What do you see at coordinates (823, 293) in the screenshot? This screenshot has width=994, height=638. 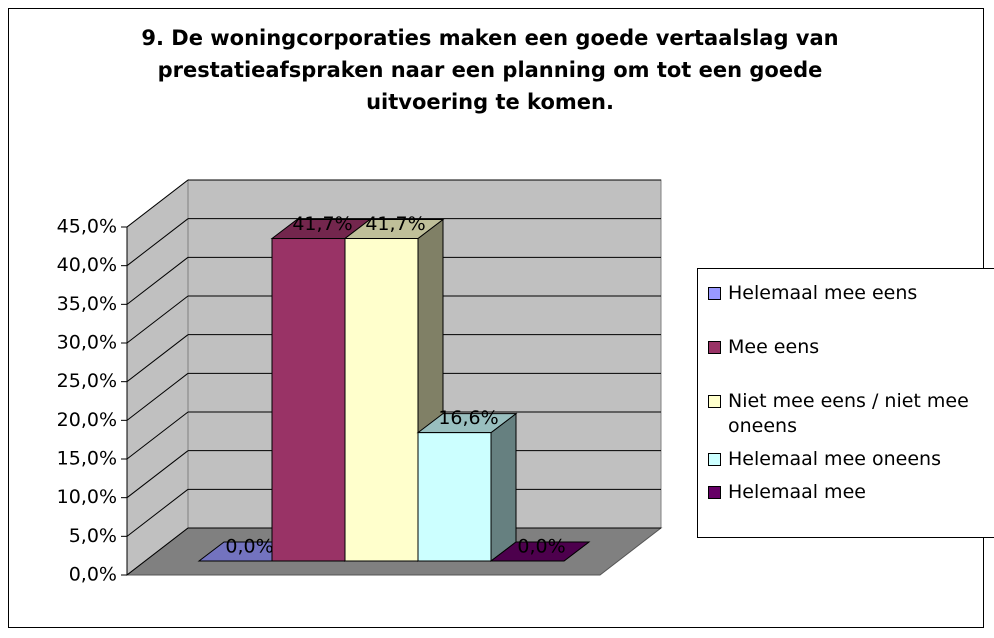 I see `legend-label: Helemaal mee eens` at bounding box center [823, 293].